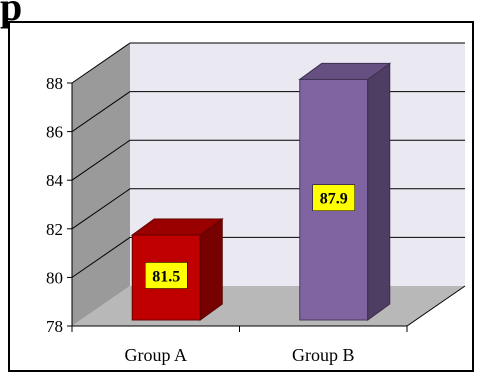 The width and height of the screenshot is (477, 375). Describe the element at coordinates (156, 355) in the screenshot. I see `x-tick-label: Group A` at that location.